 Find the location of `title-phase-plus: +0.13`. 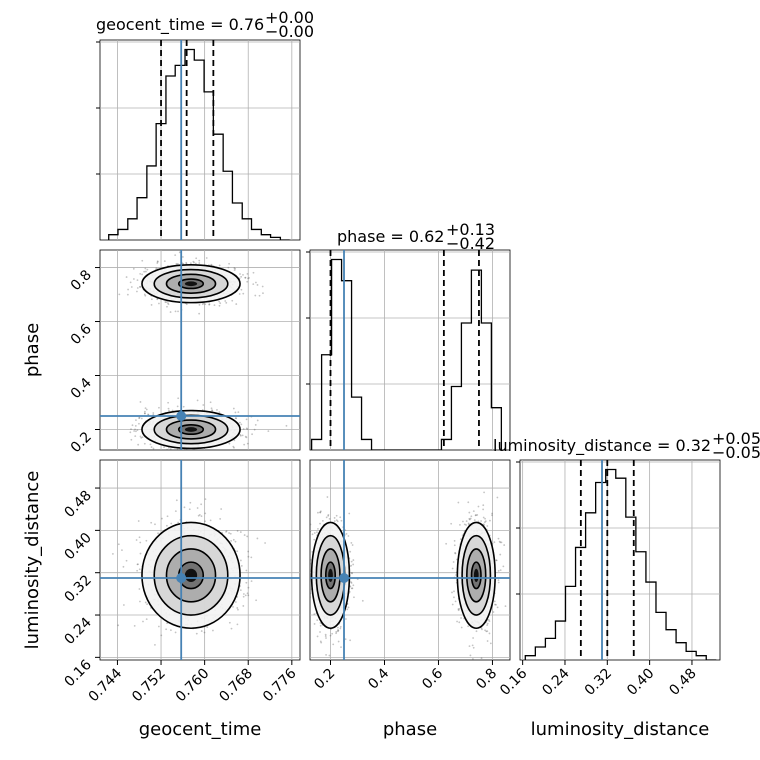

title-phase-plus: +0.13 is located at coordinates (470, 229).